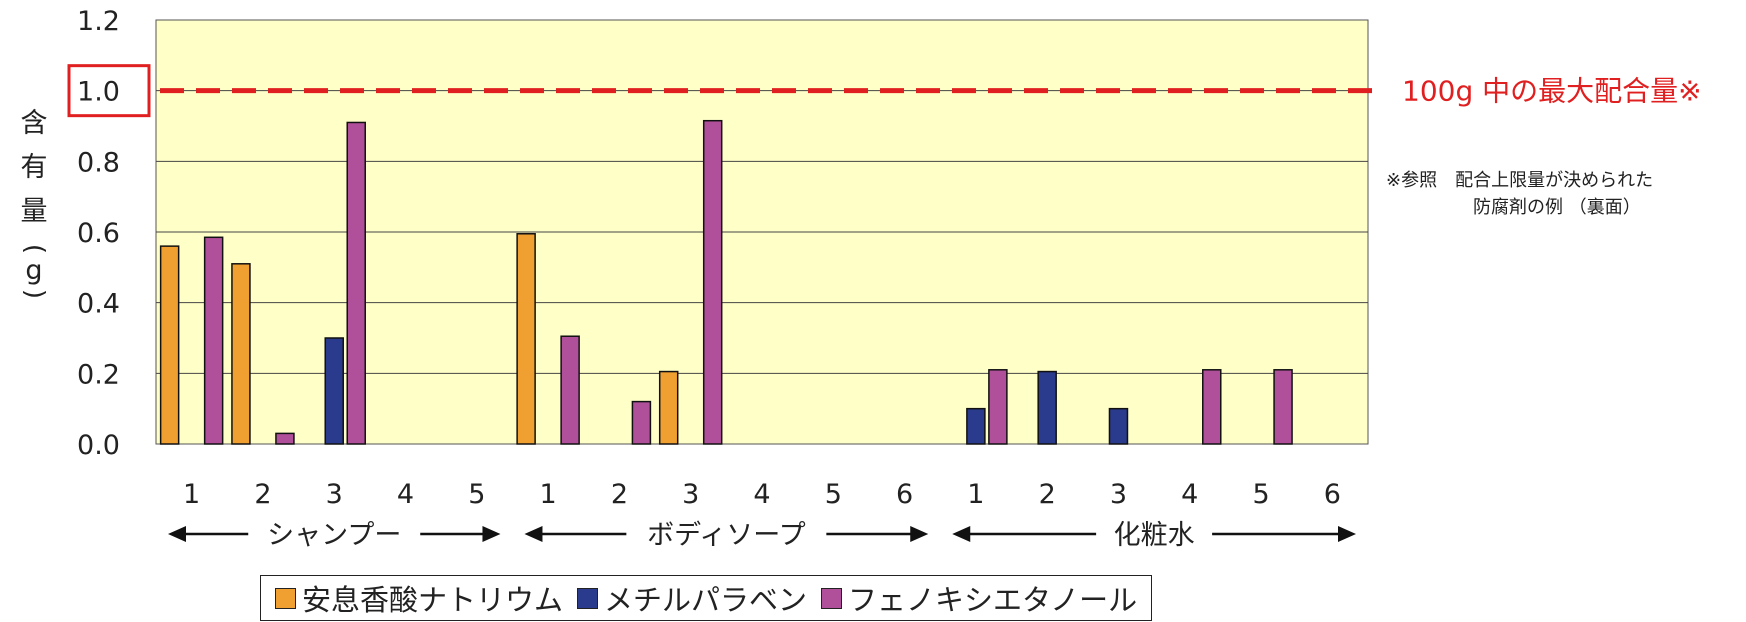 This screenshot has height=622, width=1746. I want to click on y-tick-label: 1.0, so click(98, 92).